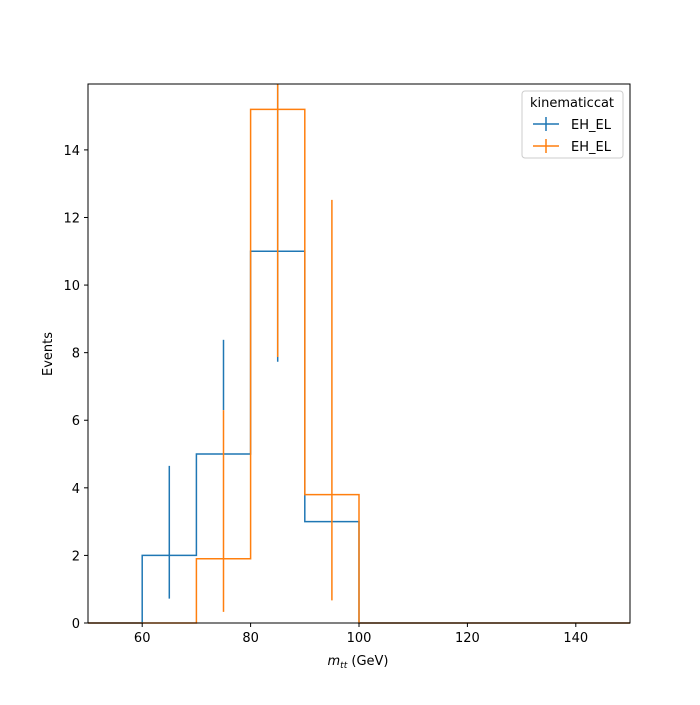 The width and height of the screenshot is (700, 705). What do you see at coordinates (467, 638) in the screenshot?
I see `x-tick-label: 120` at bounding box center [467, 638].